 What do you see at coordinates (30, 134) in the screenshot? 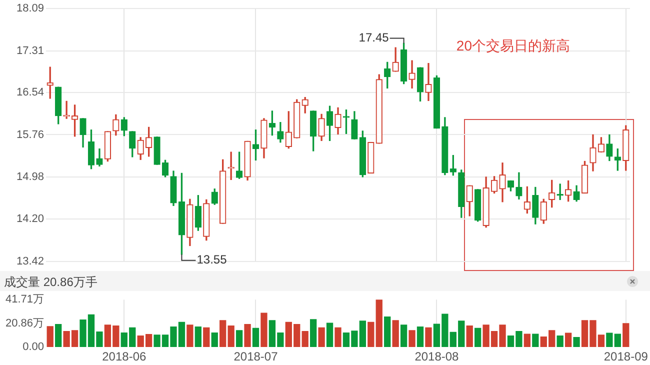
I see `y-tick-label: 15.76` at bounding box center [30, 134].